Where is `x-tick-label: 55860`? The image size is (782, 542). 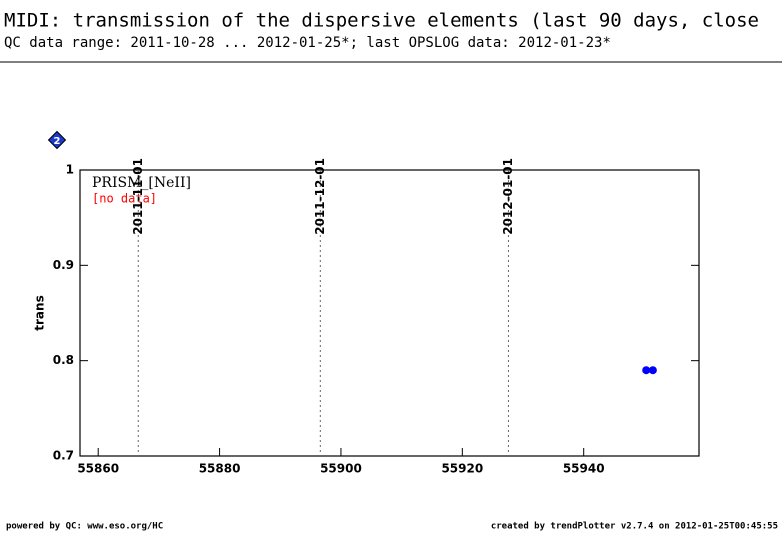 x-tick-label: 55860 is located at coordinates (98, 469).